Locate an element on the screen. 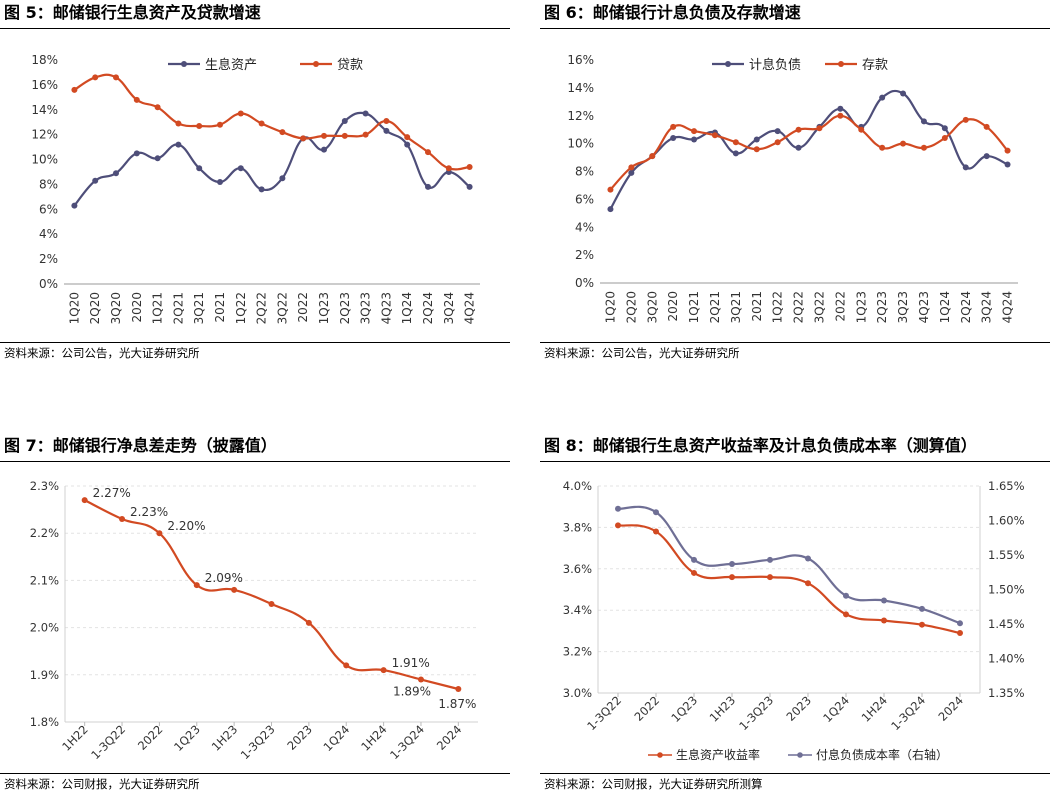 This screenshot has height=796, width=1055. x-tick-label: 1-3Q22 is located at coordinates (108, 742).